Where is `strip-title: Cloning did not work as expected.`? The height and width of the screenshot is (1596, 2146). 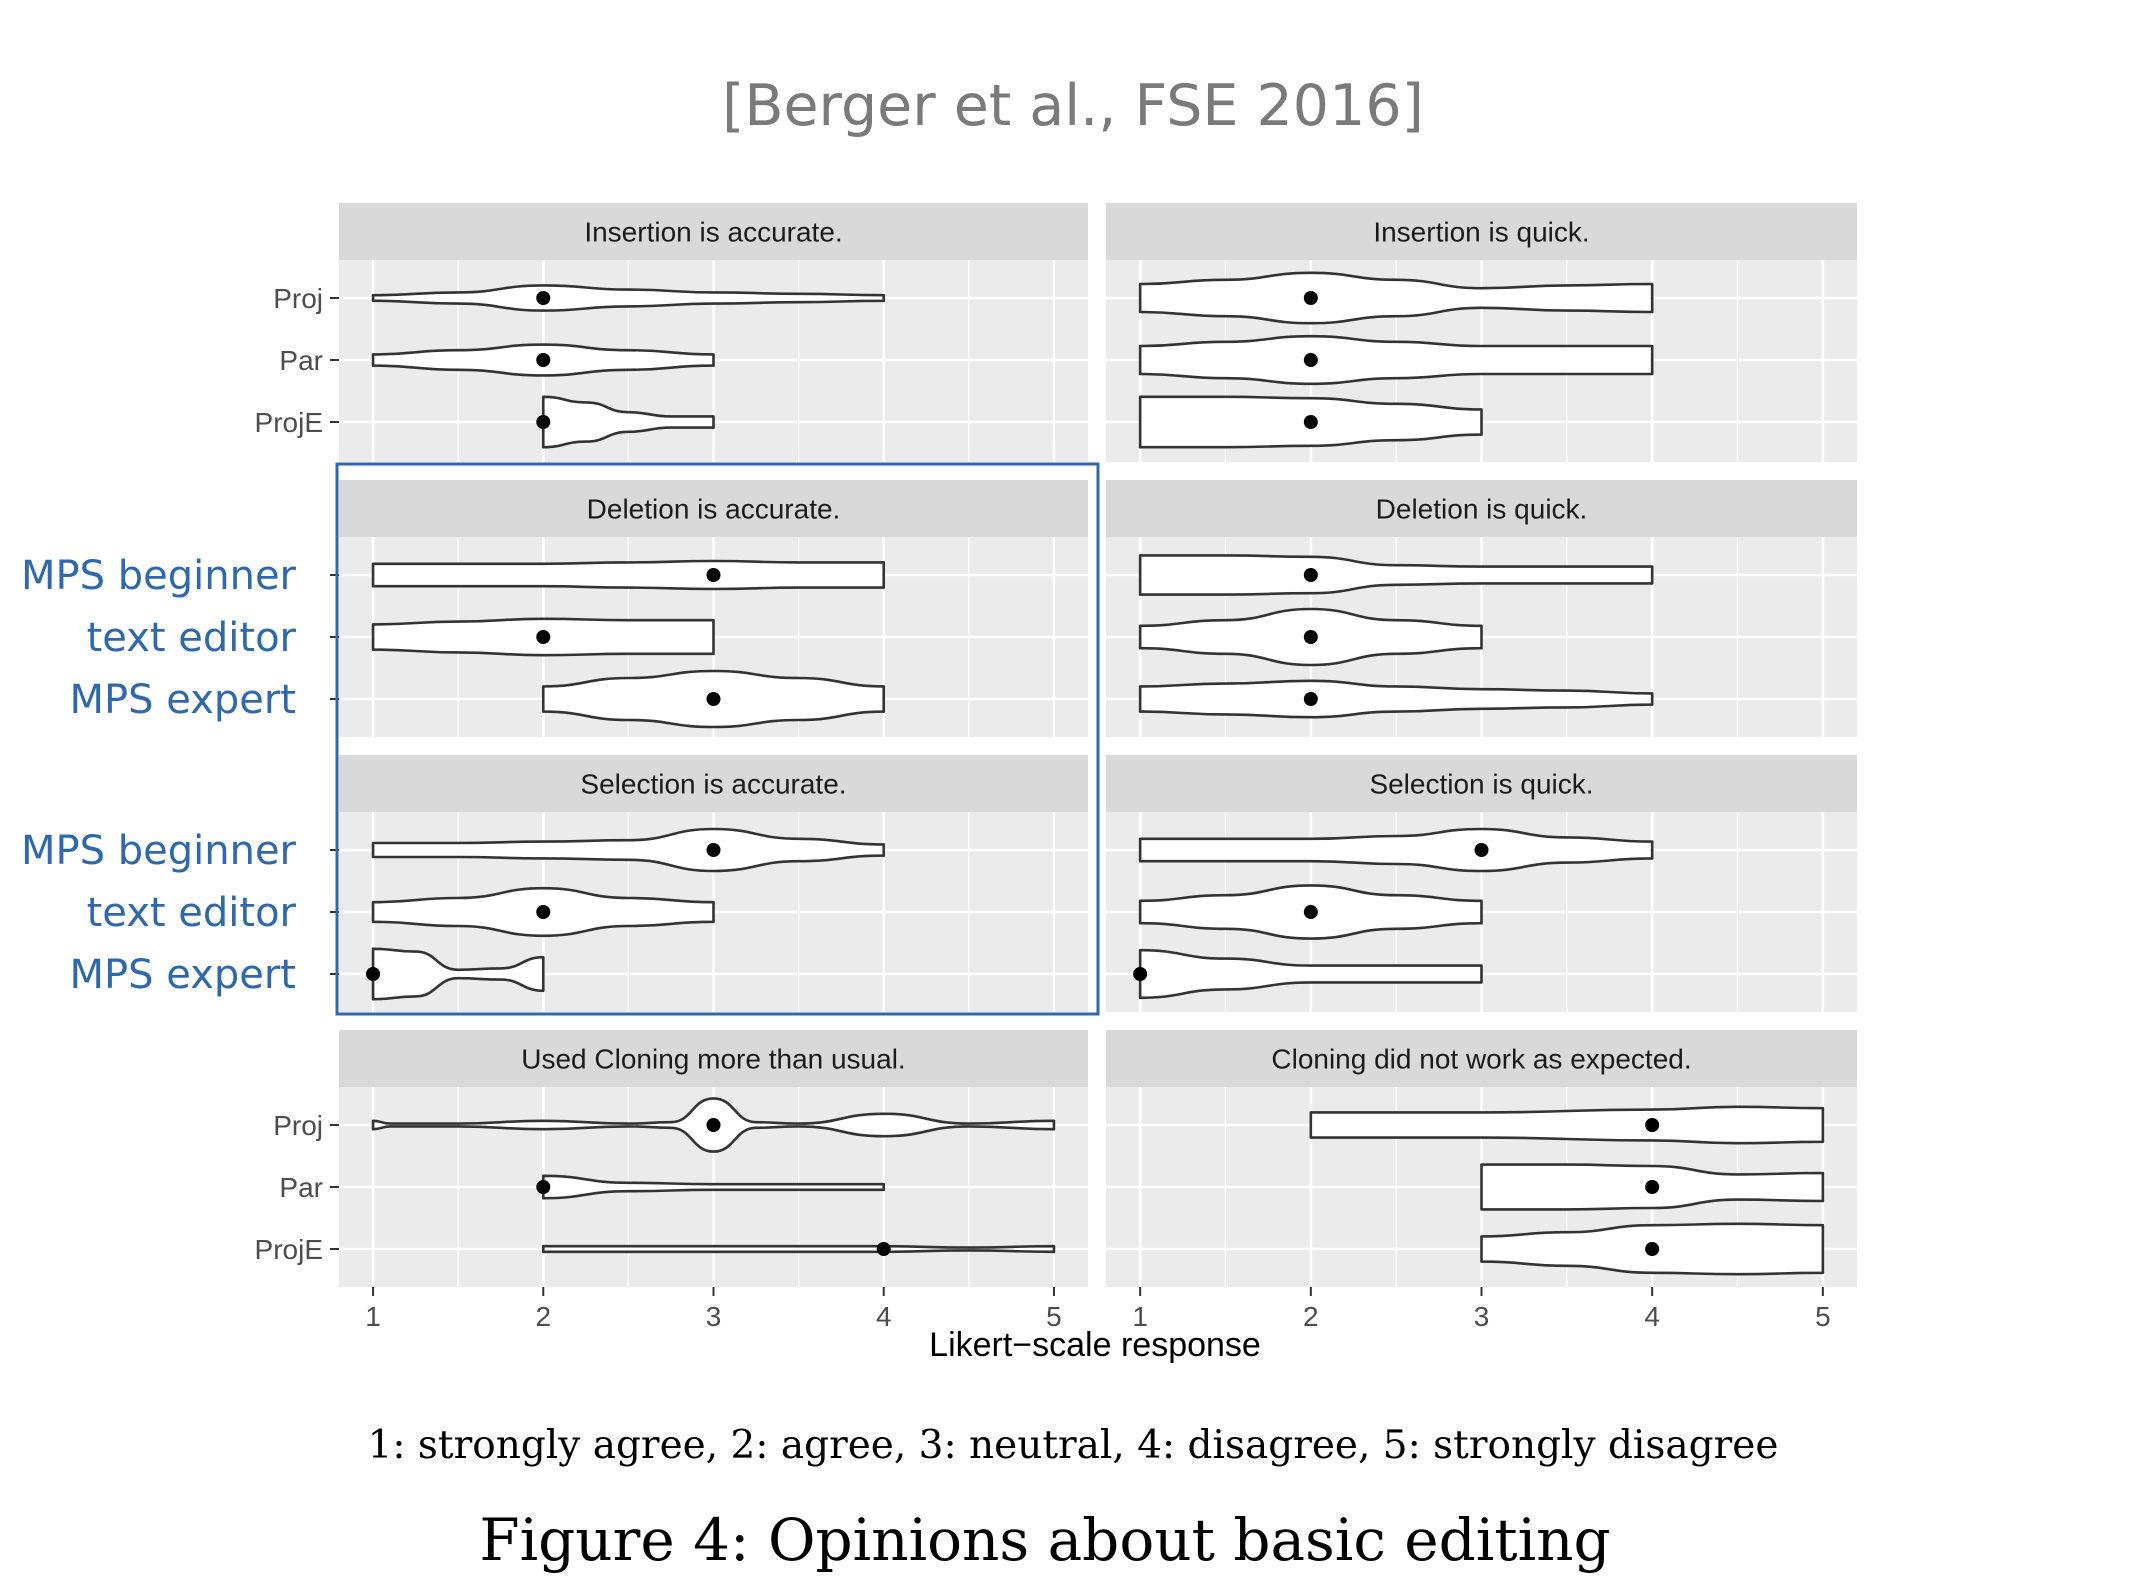
strip-title: Cloning did not work as expected. is located at coordinates (1481, 1059).